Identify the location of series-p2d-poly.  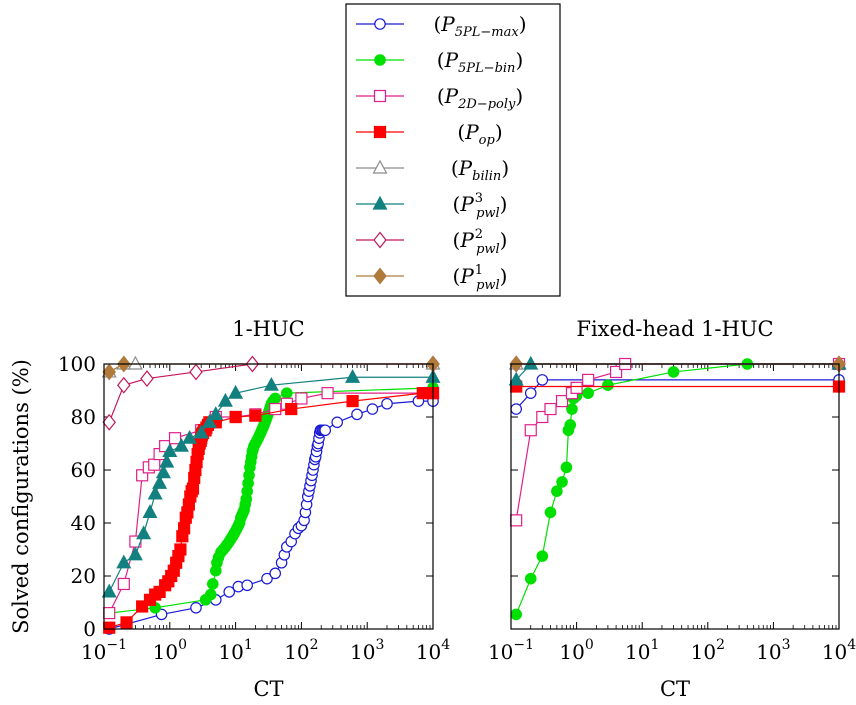
(678, 442).